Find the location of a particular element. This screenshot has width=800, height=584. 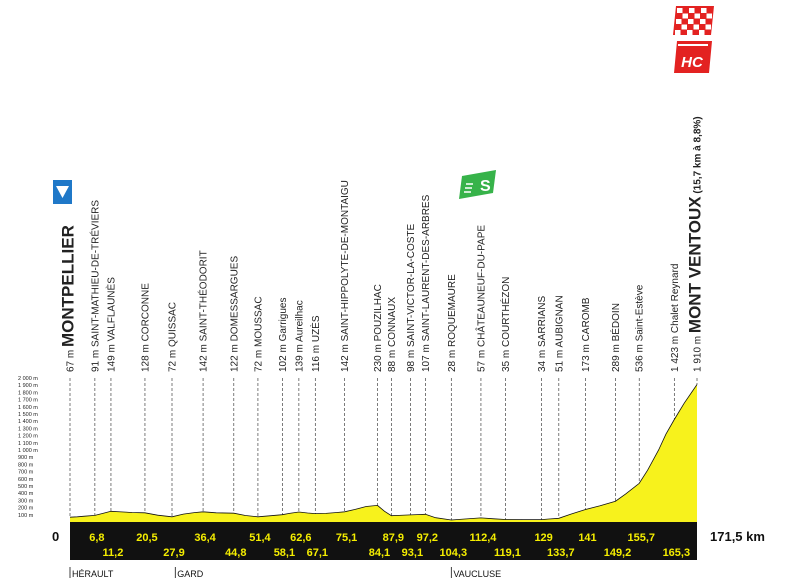

y-tick-label: 400 m is located at coordinates (26, 494).